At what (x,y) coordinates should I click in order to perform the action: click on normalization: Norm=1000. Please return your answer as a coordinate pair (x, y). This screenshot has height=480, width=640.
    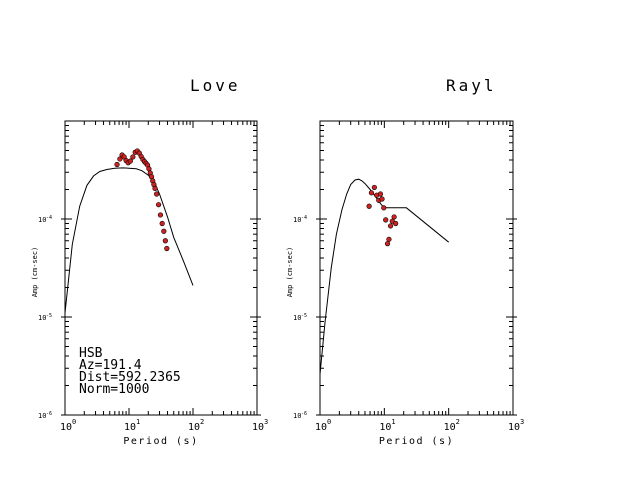
    Looking at the image, I should click on (114, 389).